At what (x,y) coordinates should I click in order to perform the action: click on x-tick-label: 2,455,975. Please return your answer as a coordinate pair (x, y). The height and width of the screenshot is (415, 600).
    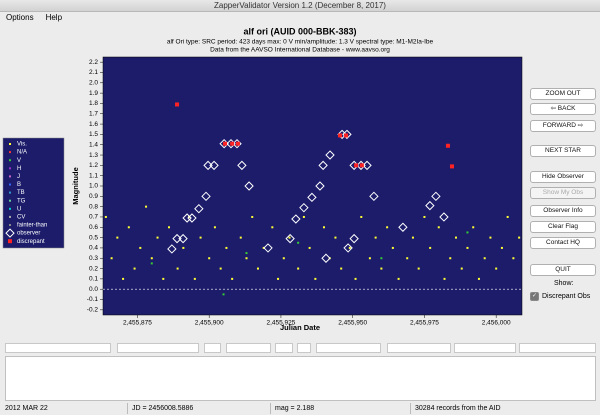
    Looking at the image, I should click on (424, 323).